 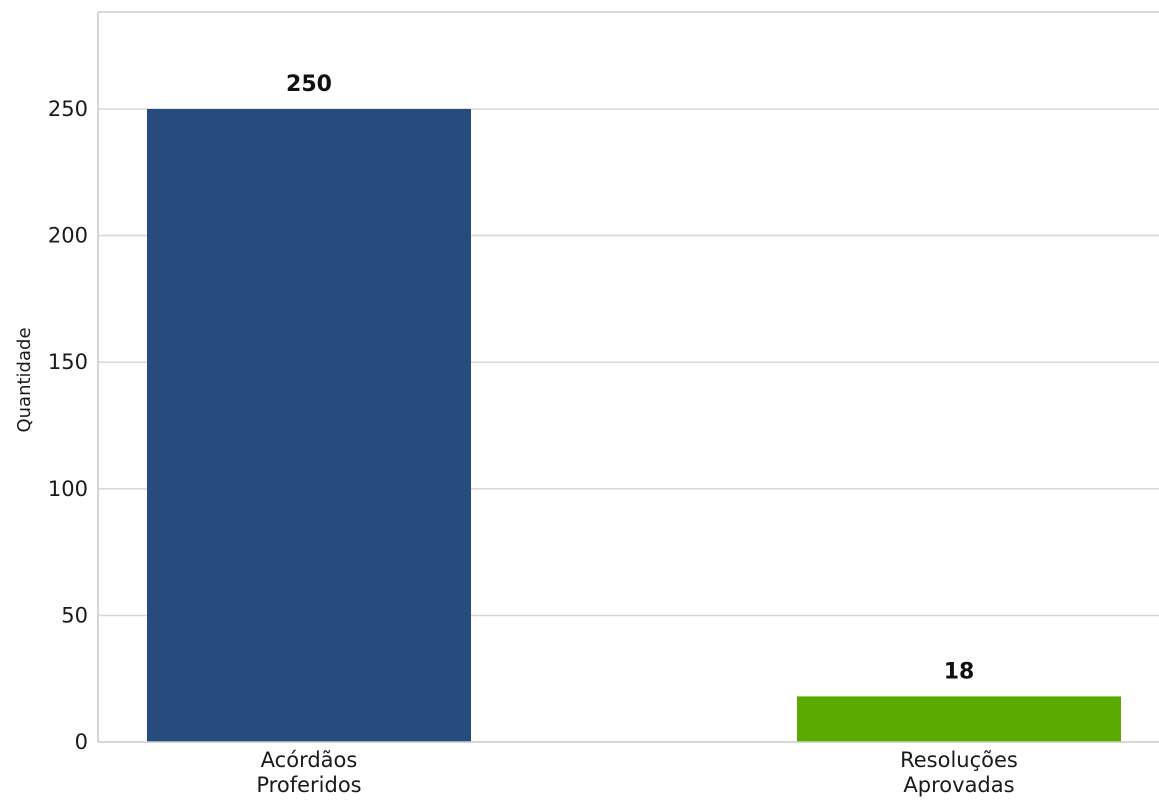 What do you see at coordinates (636, 772) in the screenshot?
I see `x-axis-ticks: Acórdãos Proferidos Resoluções Aprovadas` at bounding box center [636, 772].